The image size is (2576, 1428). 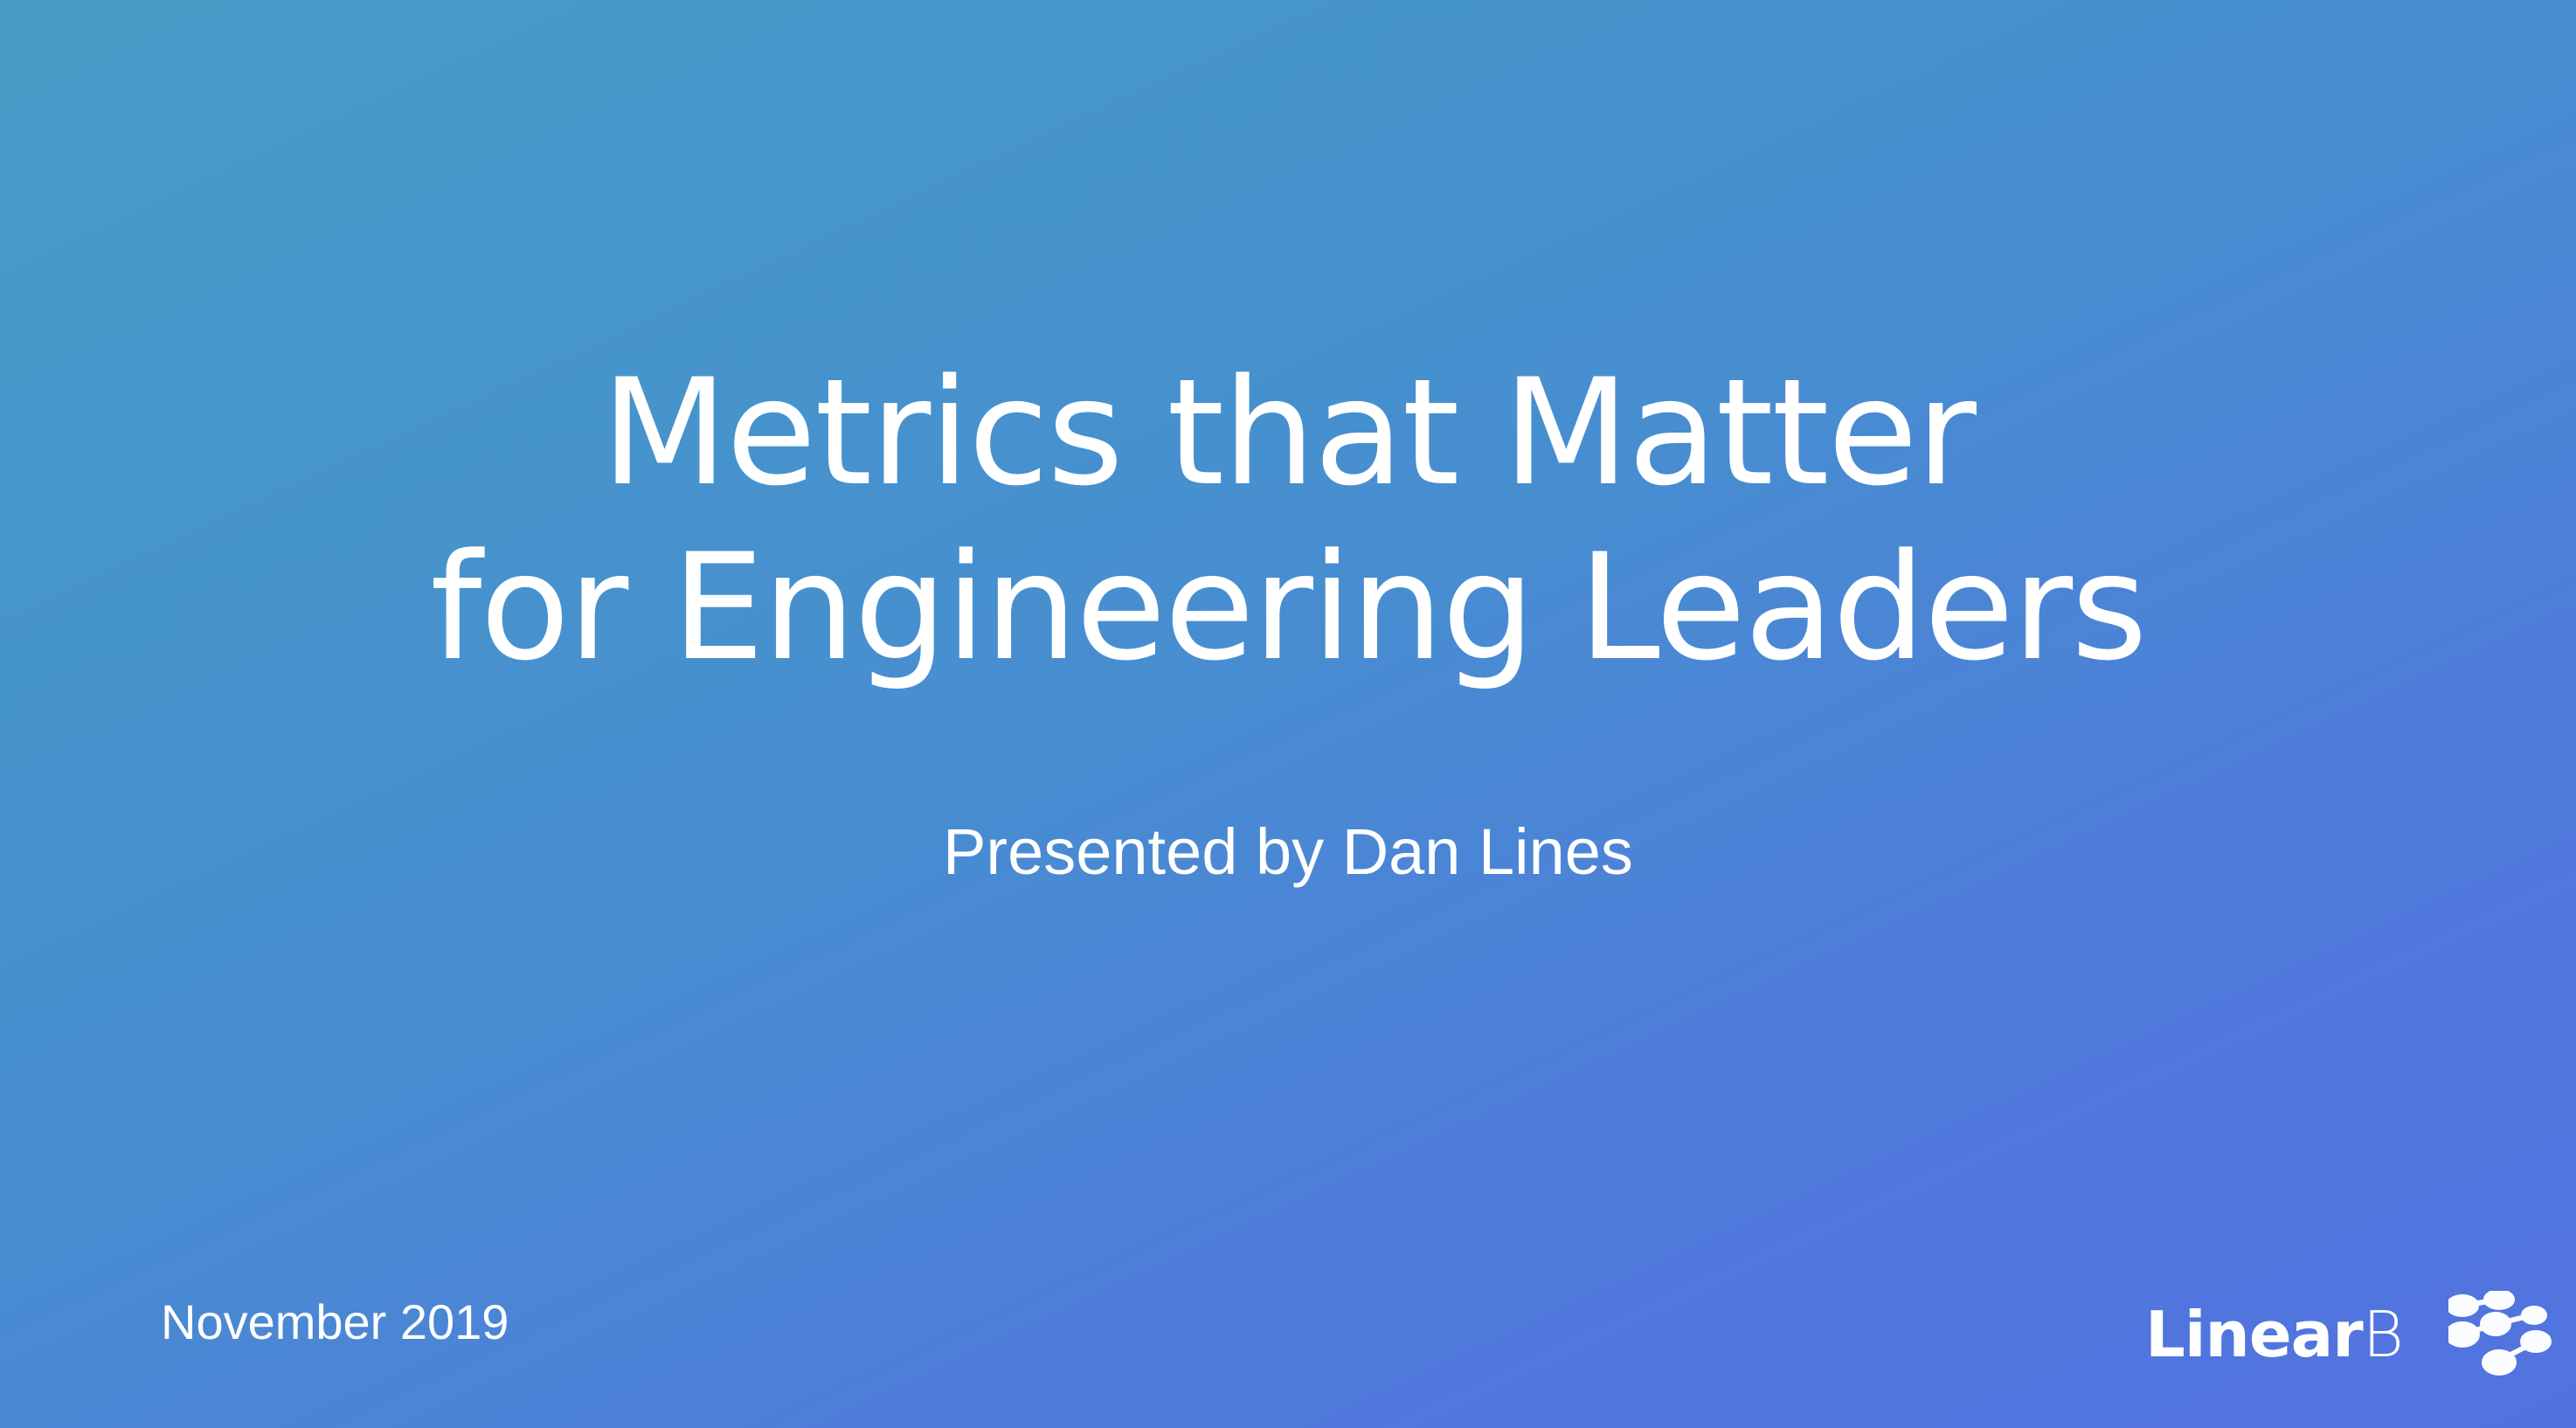 I want to click on title-line-1: Metrics that Matter, so click(x=1289, y=432).